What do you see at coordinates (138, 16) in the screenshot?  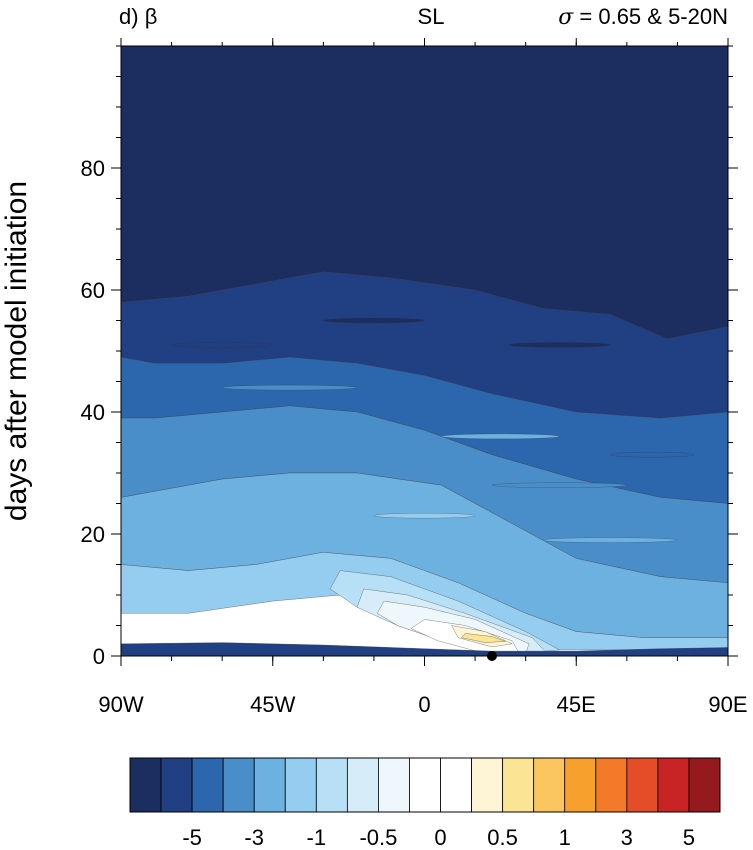 I see `panel-label: d) β` at bounding box center [138, 16].